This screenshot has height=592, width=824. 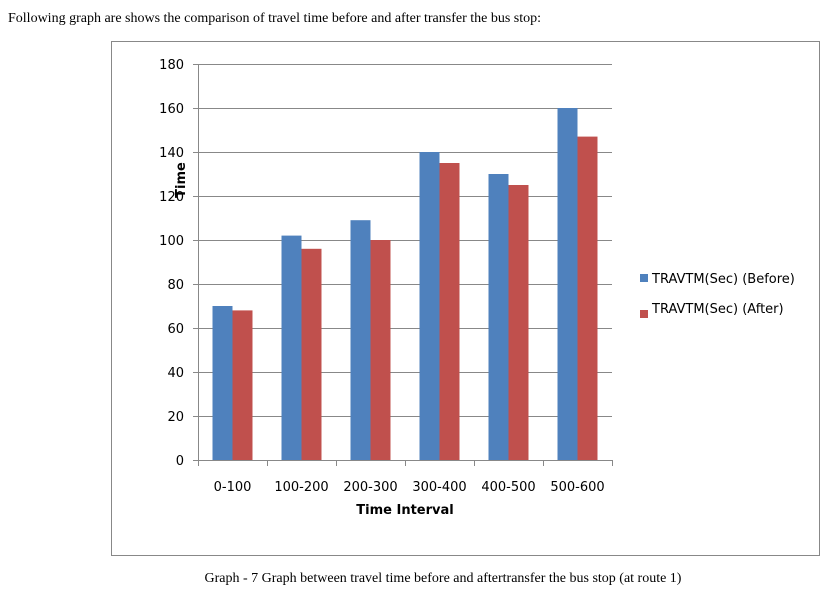 I want to click on x-tick-label: 100-200, so click(x=301, y=487).